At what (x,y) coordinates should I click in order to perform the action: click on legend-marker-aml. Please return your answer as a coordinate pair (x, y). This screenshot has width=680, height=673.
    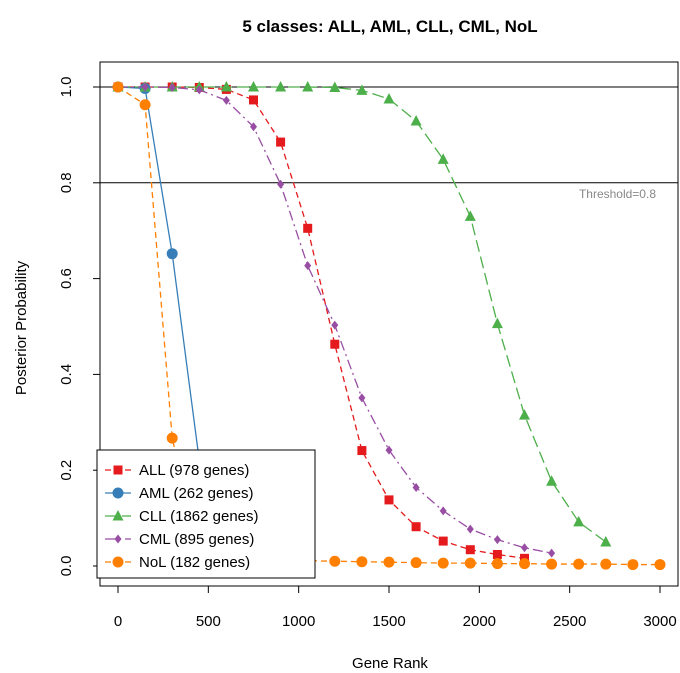
    Looking at the image, I should click on (118, 493).